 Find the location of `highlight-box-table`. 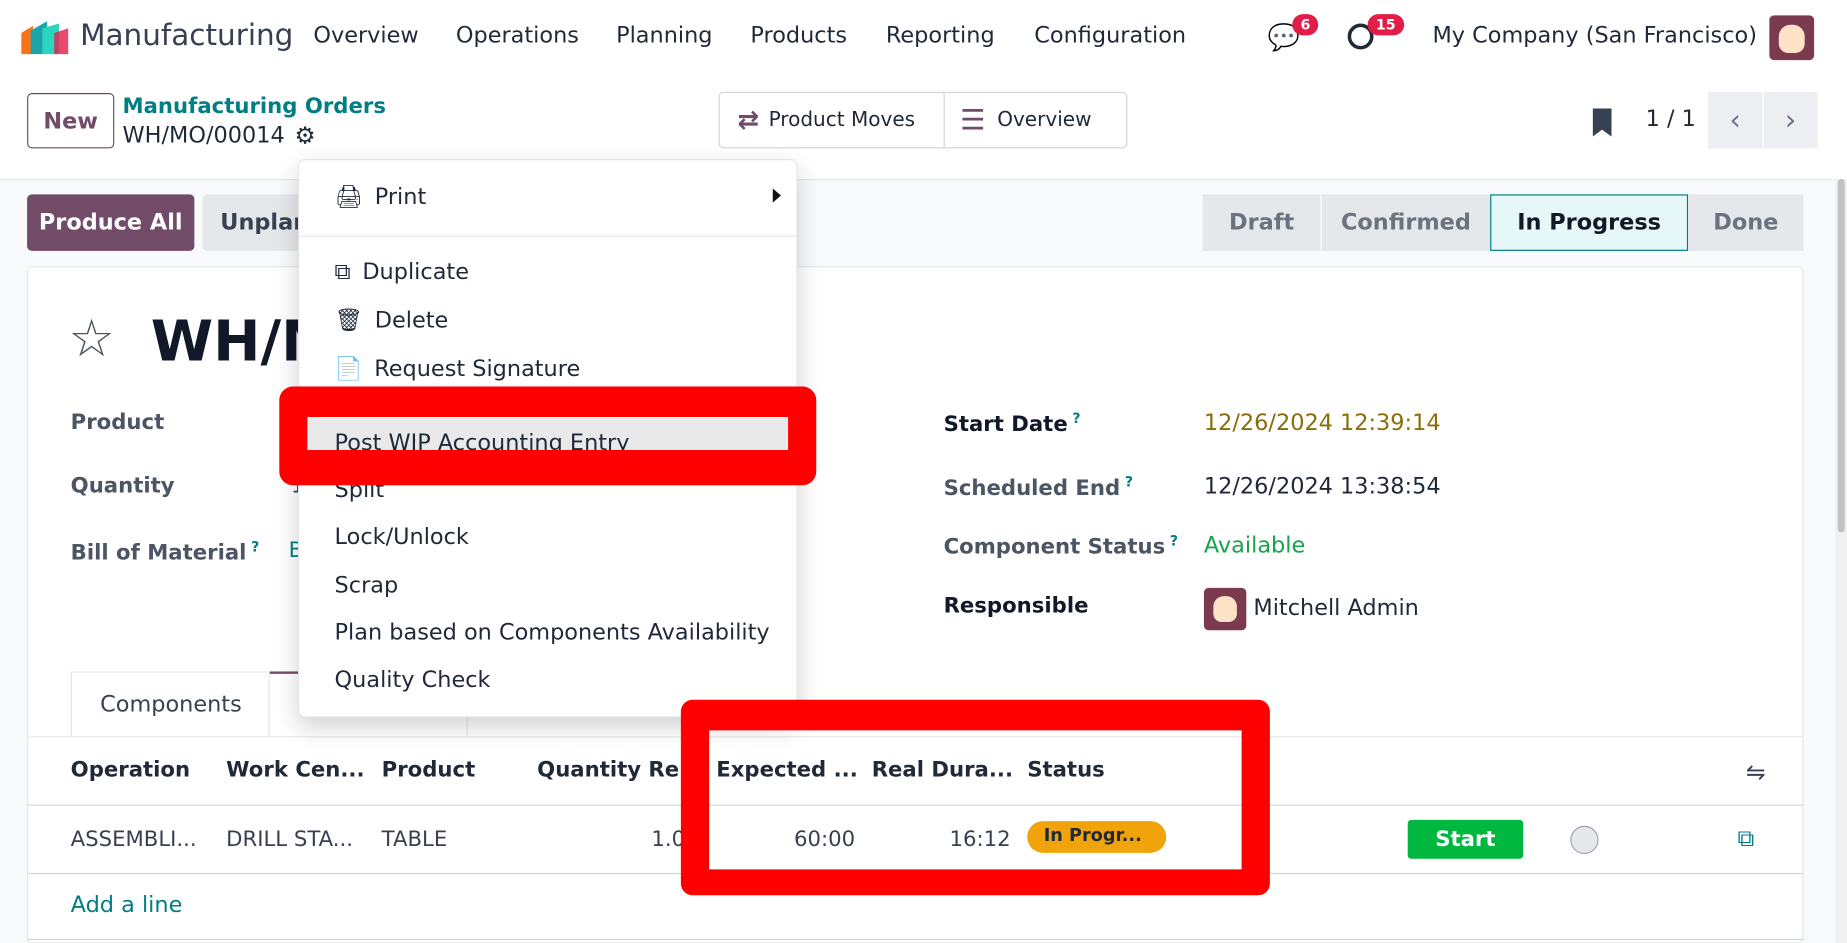

highlight-box-table is located at coordinates (975, 797).